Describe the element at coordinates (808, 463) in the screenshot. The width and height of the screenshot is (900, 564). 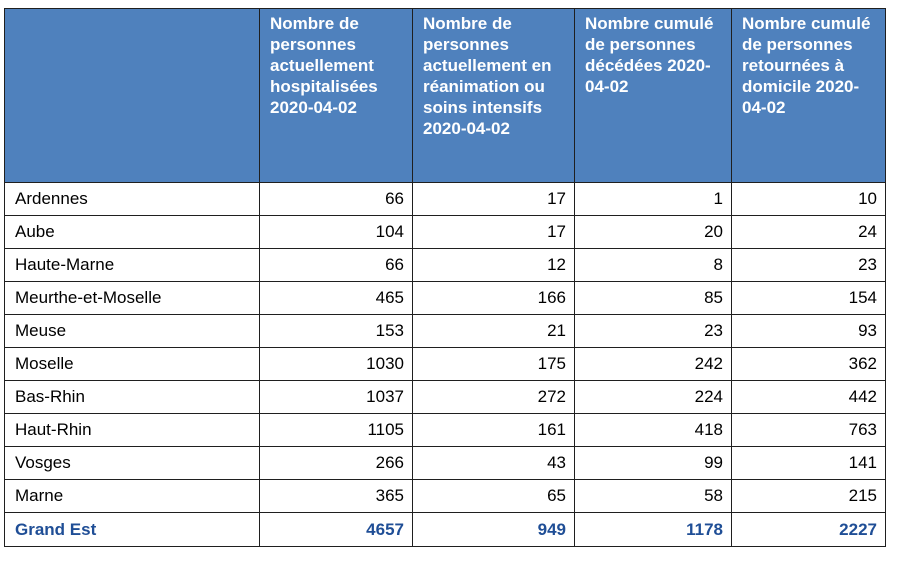
I see `cell-returned-home: 141` at that location.